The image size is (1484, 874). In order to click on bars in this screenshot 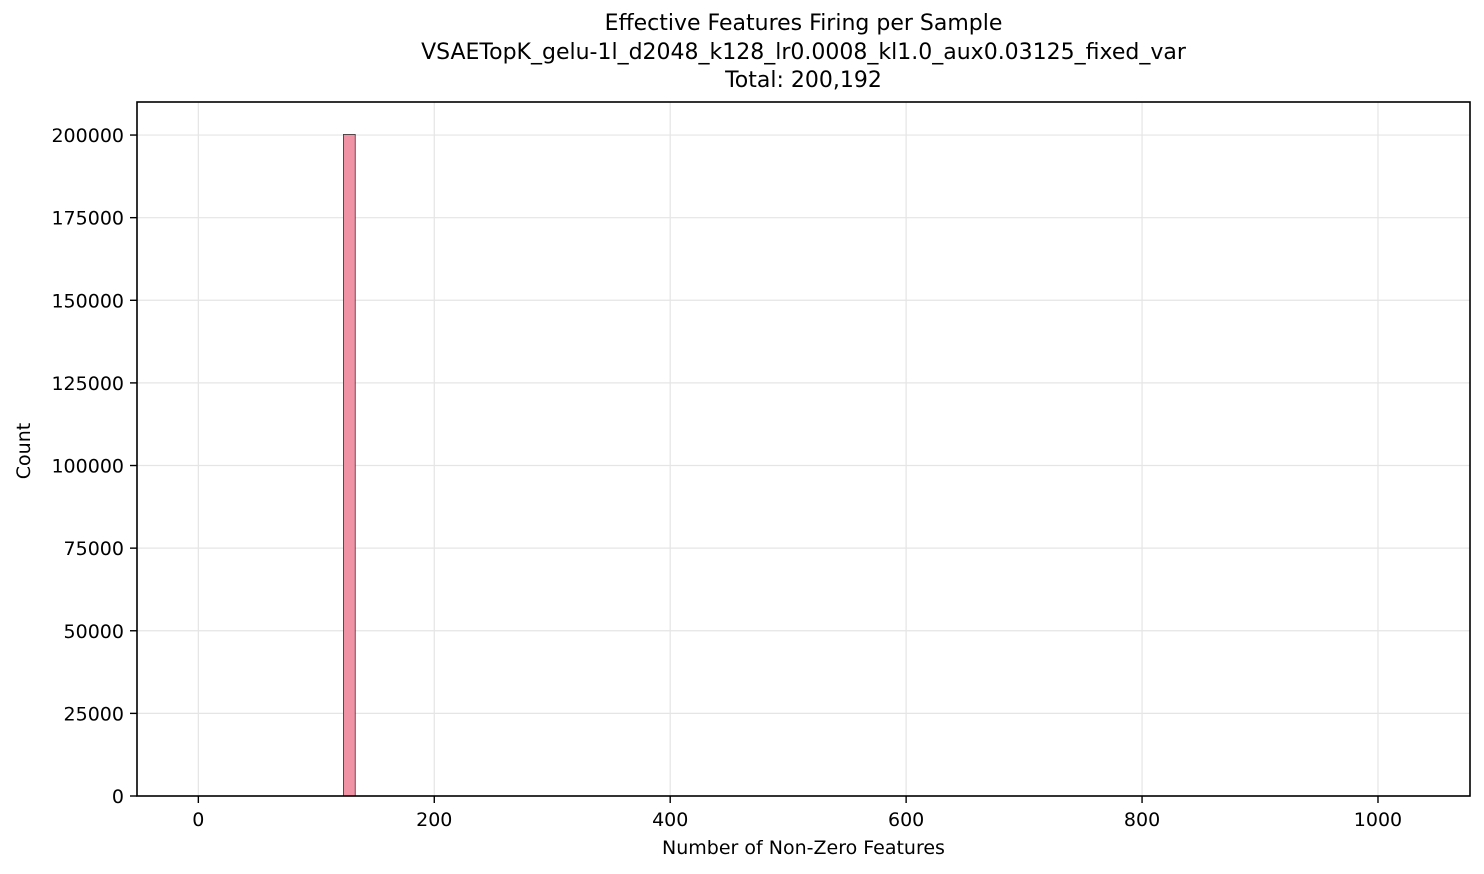, I will do `click(349, 465)`.